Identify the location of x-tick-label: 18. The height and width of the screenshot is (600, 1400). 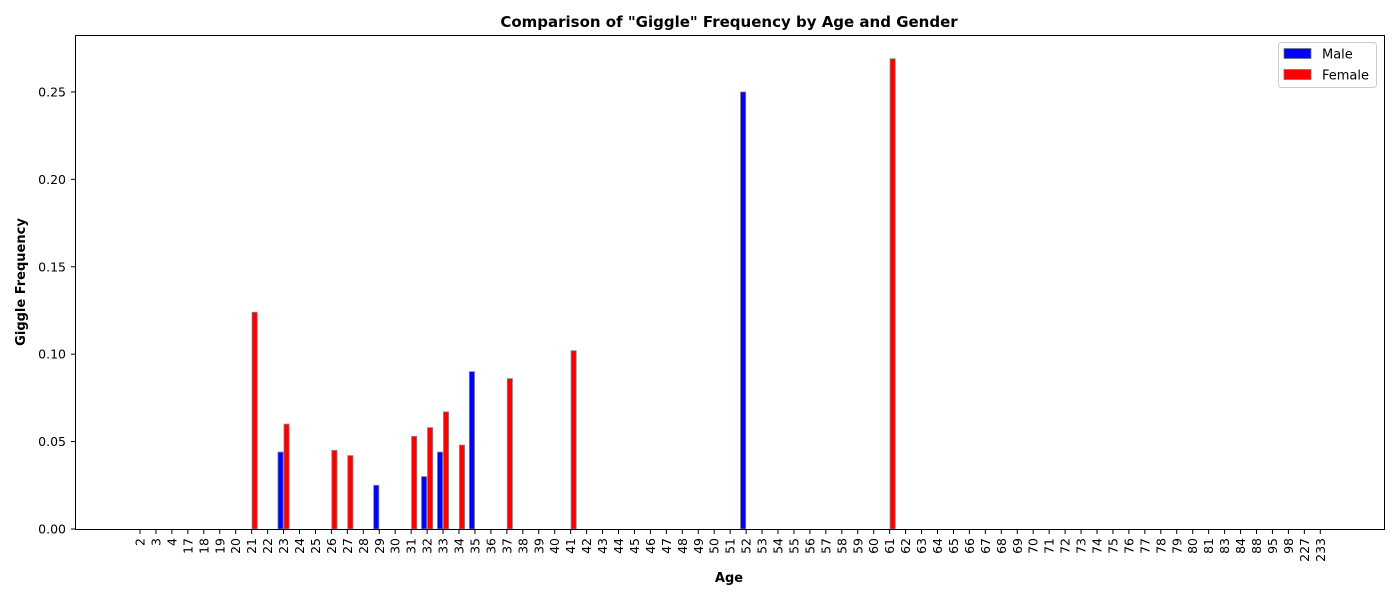
(203, 546).